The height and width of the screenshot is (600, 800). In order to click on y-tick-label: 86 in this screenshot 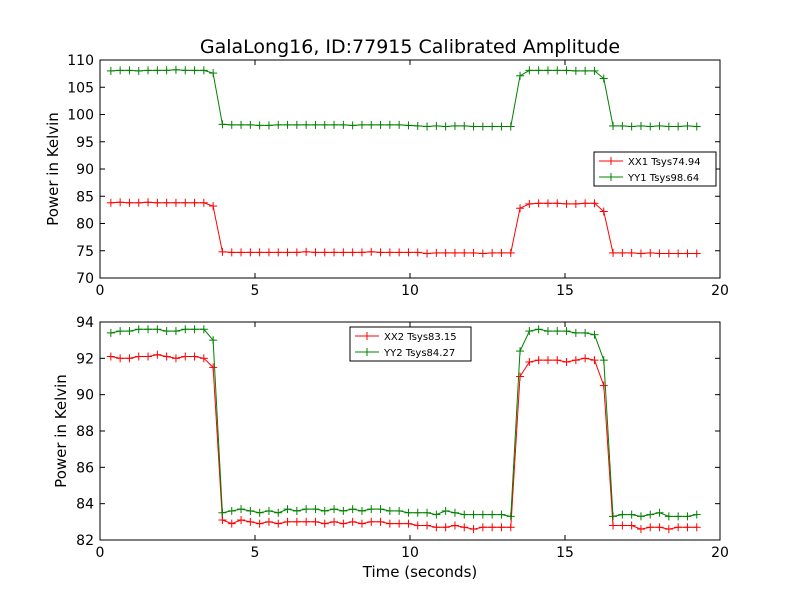, I will do `click(85, 468)`.